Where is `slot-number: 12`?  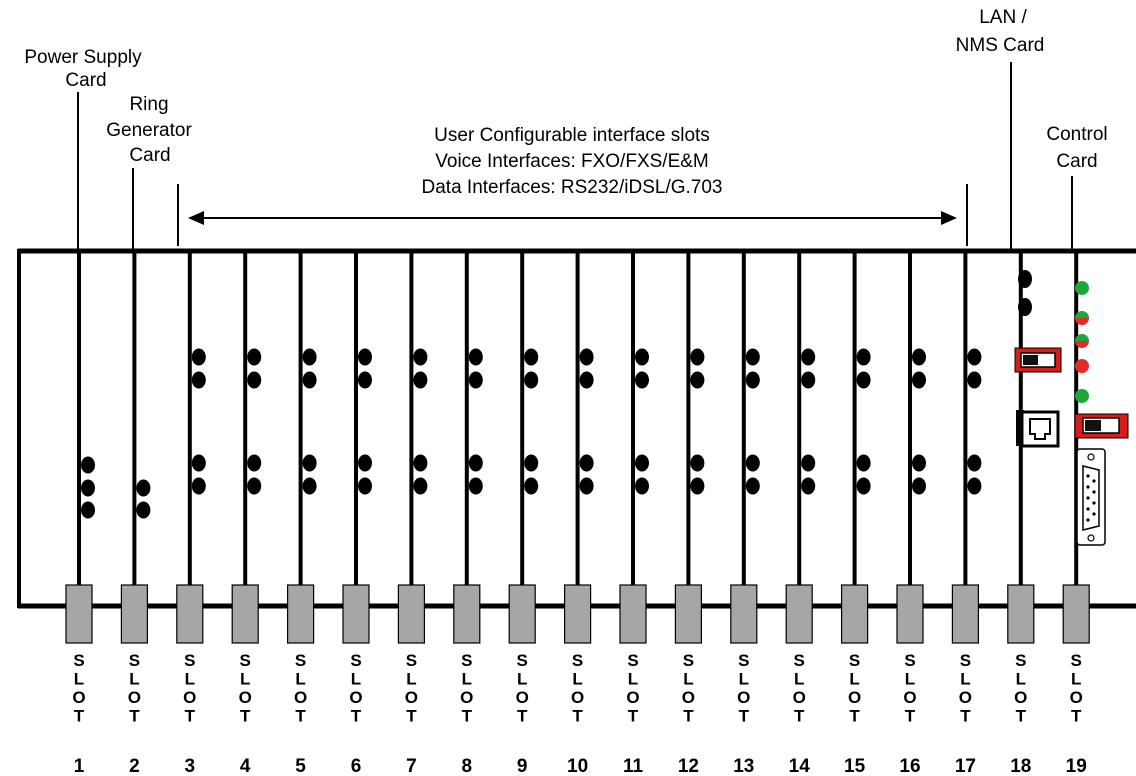 slot-number: 12 is located at coordinates (688, 766).